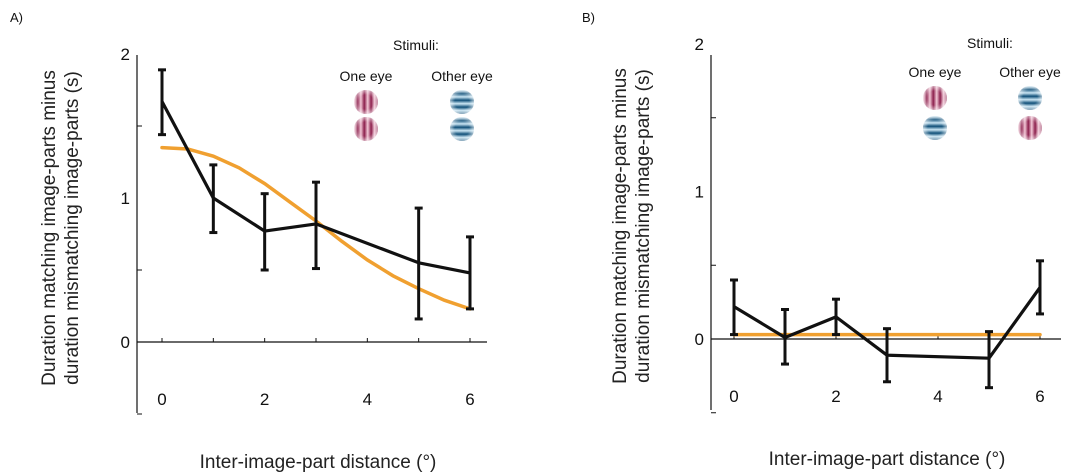 The width and height of the screenshot is (1068, 474). I want to click on y-axis-label-a-line-1: Duration matching image-parts minus, so click(49, 228).